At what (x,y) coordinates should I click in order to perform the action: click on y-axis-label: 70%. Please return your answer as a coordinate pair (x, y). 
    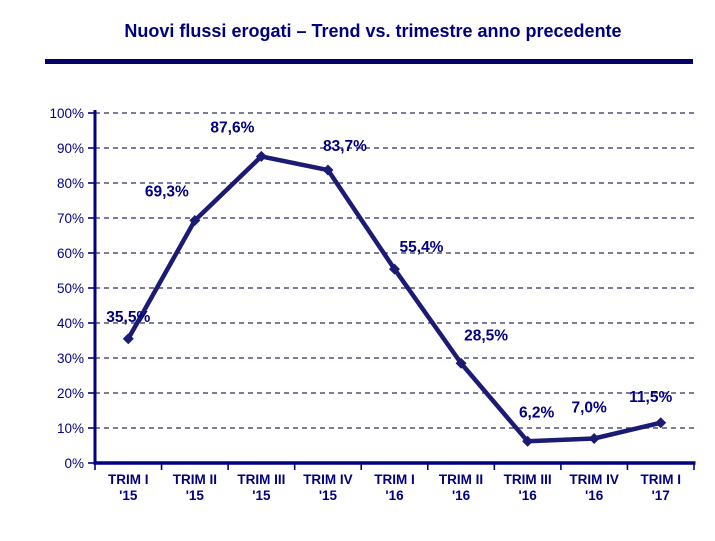
    Looking at the image, I should click on (70, 218).